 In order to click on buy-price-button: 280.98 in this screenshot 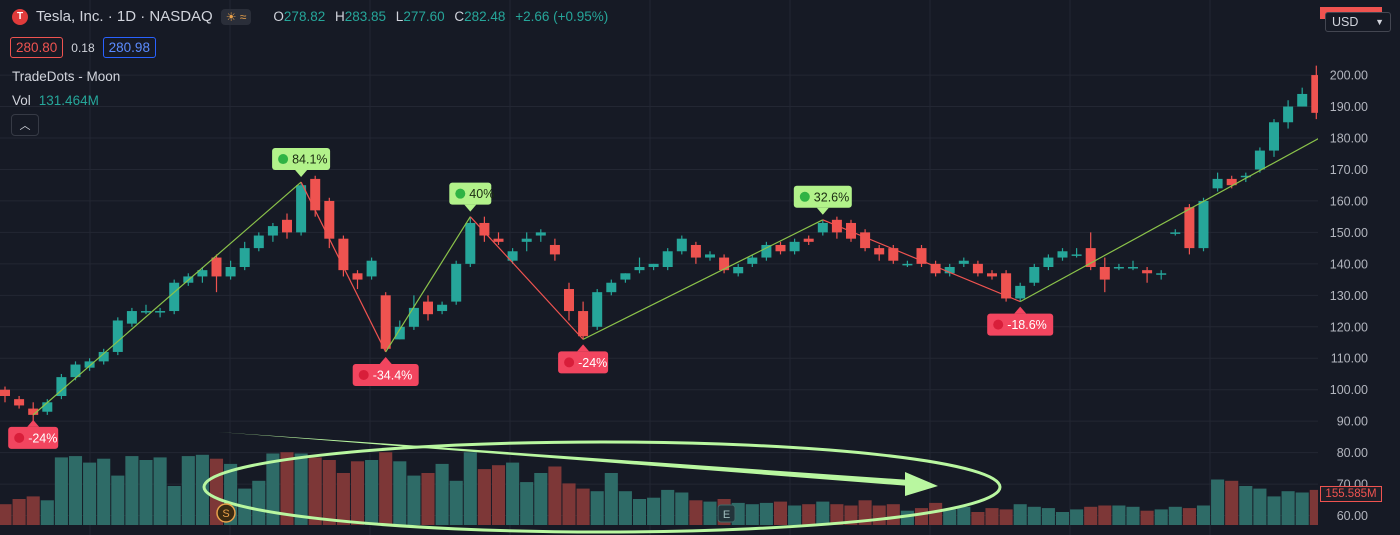, I will do `click(129, 47)`.